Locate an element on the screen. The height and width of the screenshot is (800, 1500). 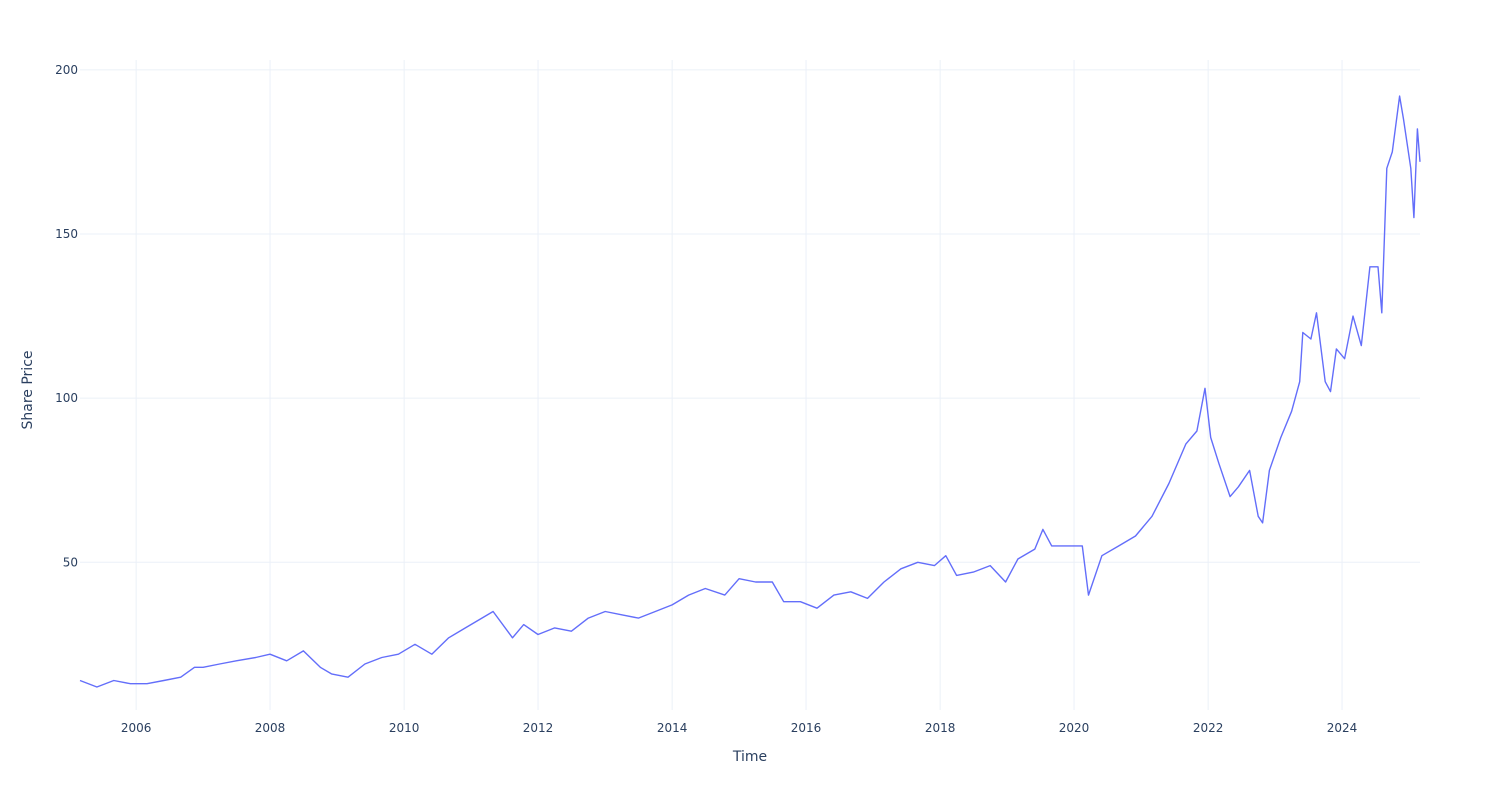
x-tick-label: 2022 is located at coordinates (1208, 728).